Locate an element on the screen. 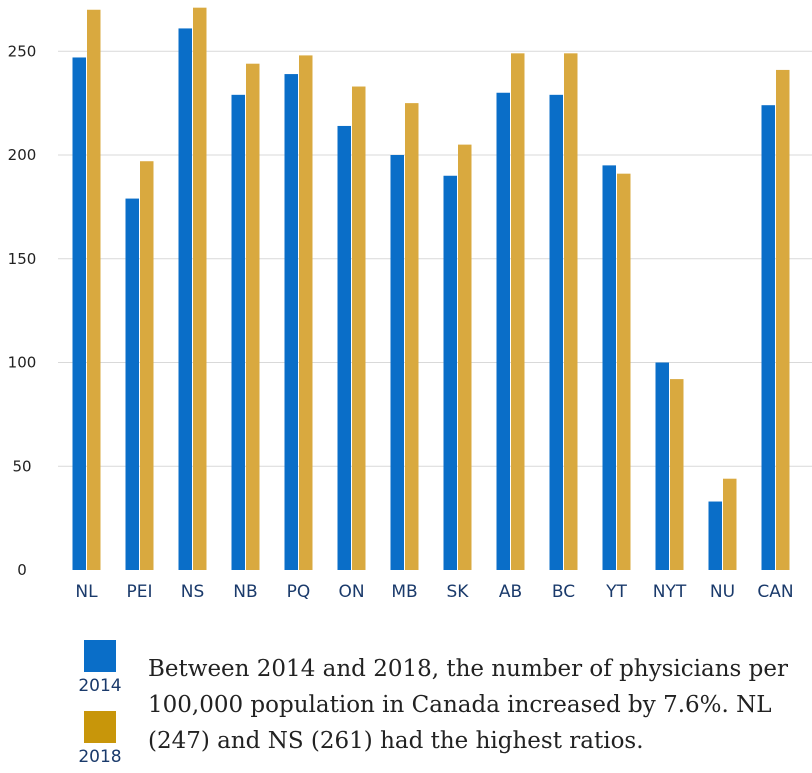  bar-nb-2018 is located at coordinates (253, 316).